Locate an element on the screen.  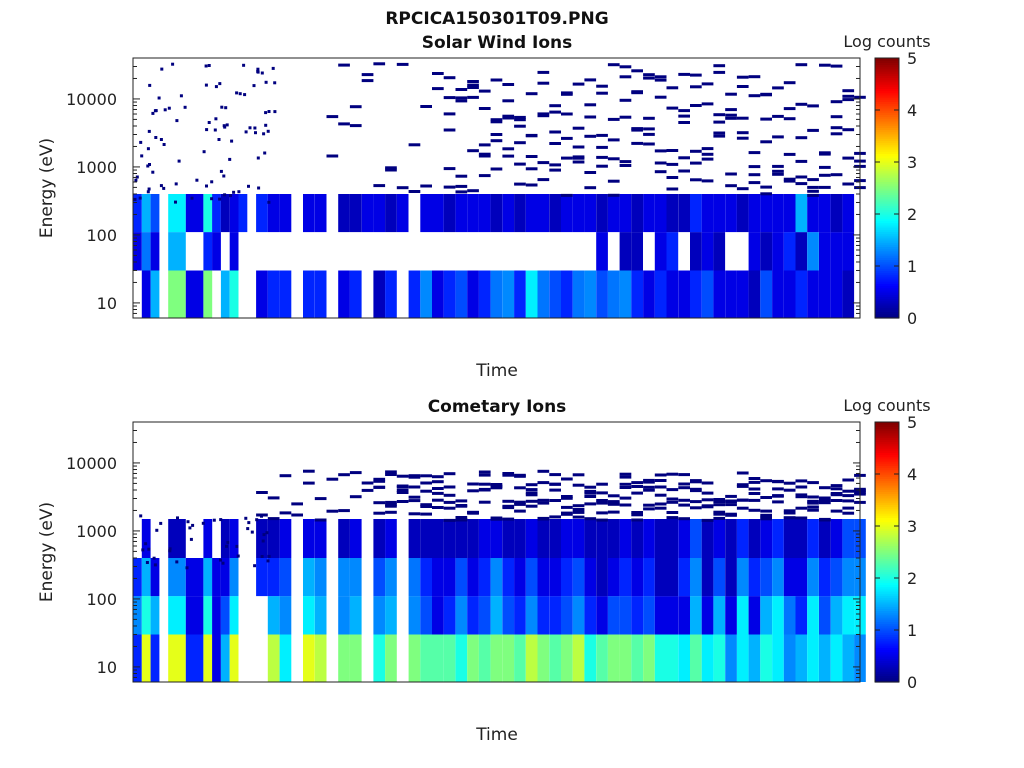
figure-title: RPCICA150301T09.PNG is located at coordinates (496, 19).